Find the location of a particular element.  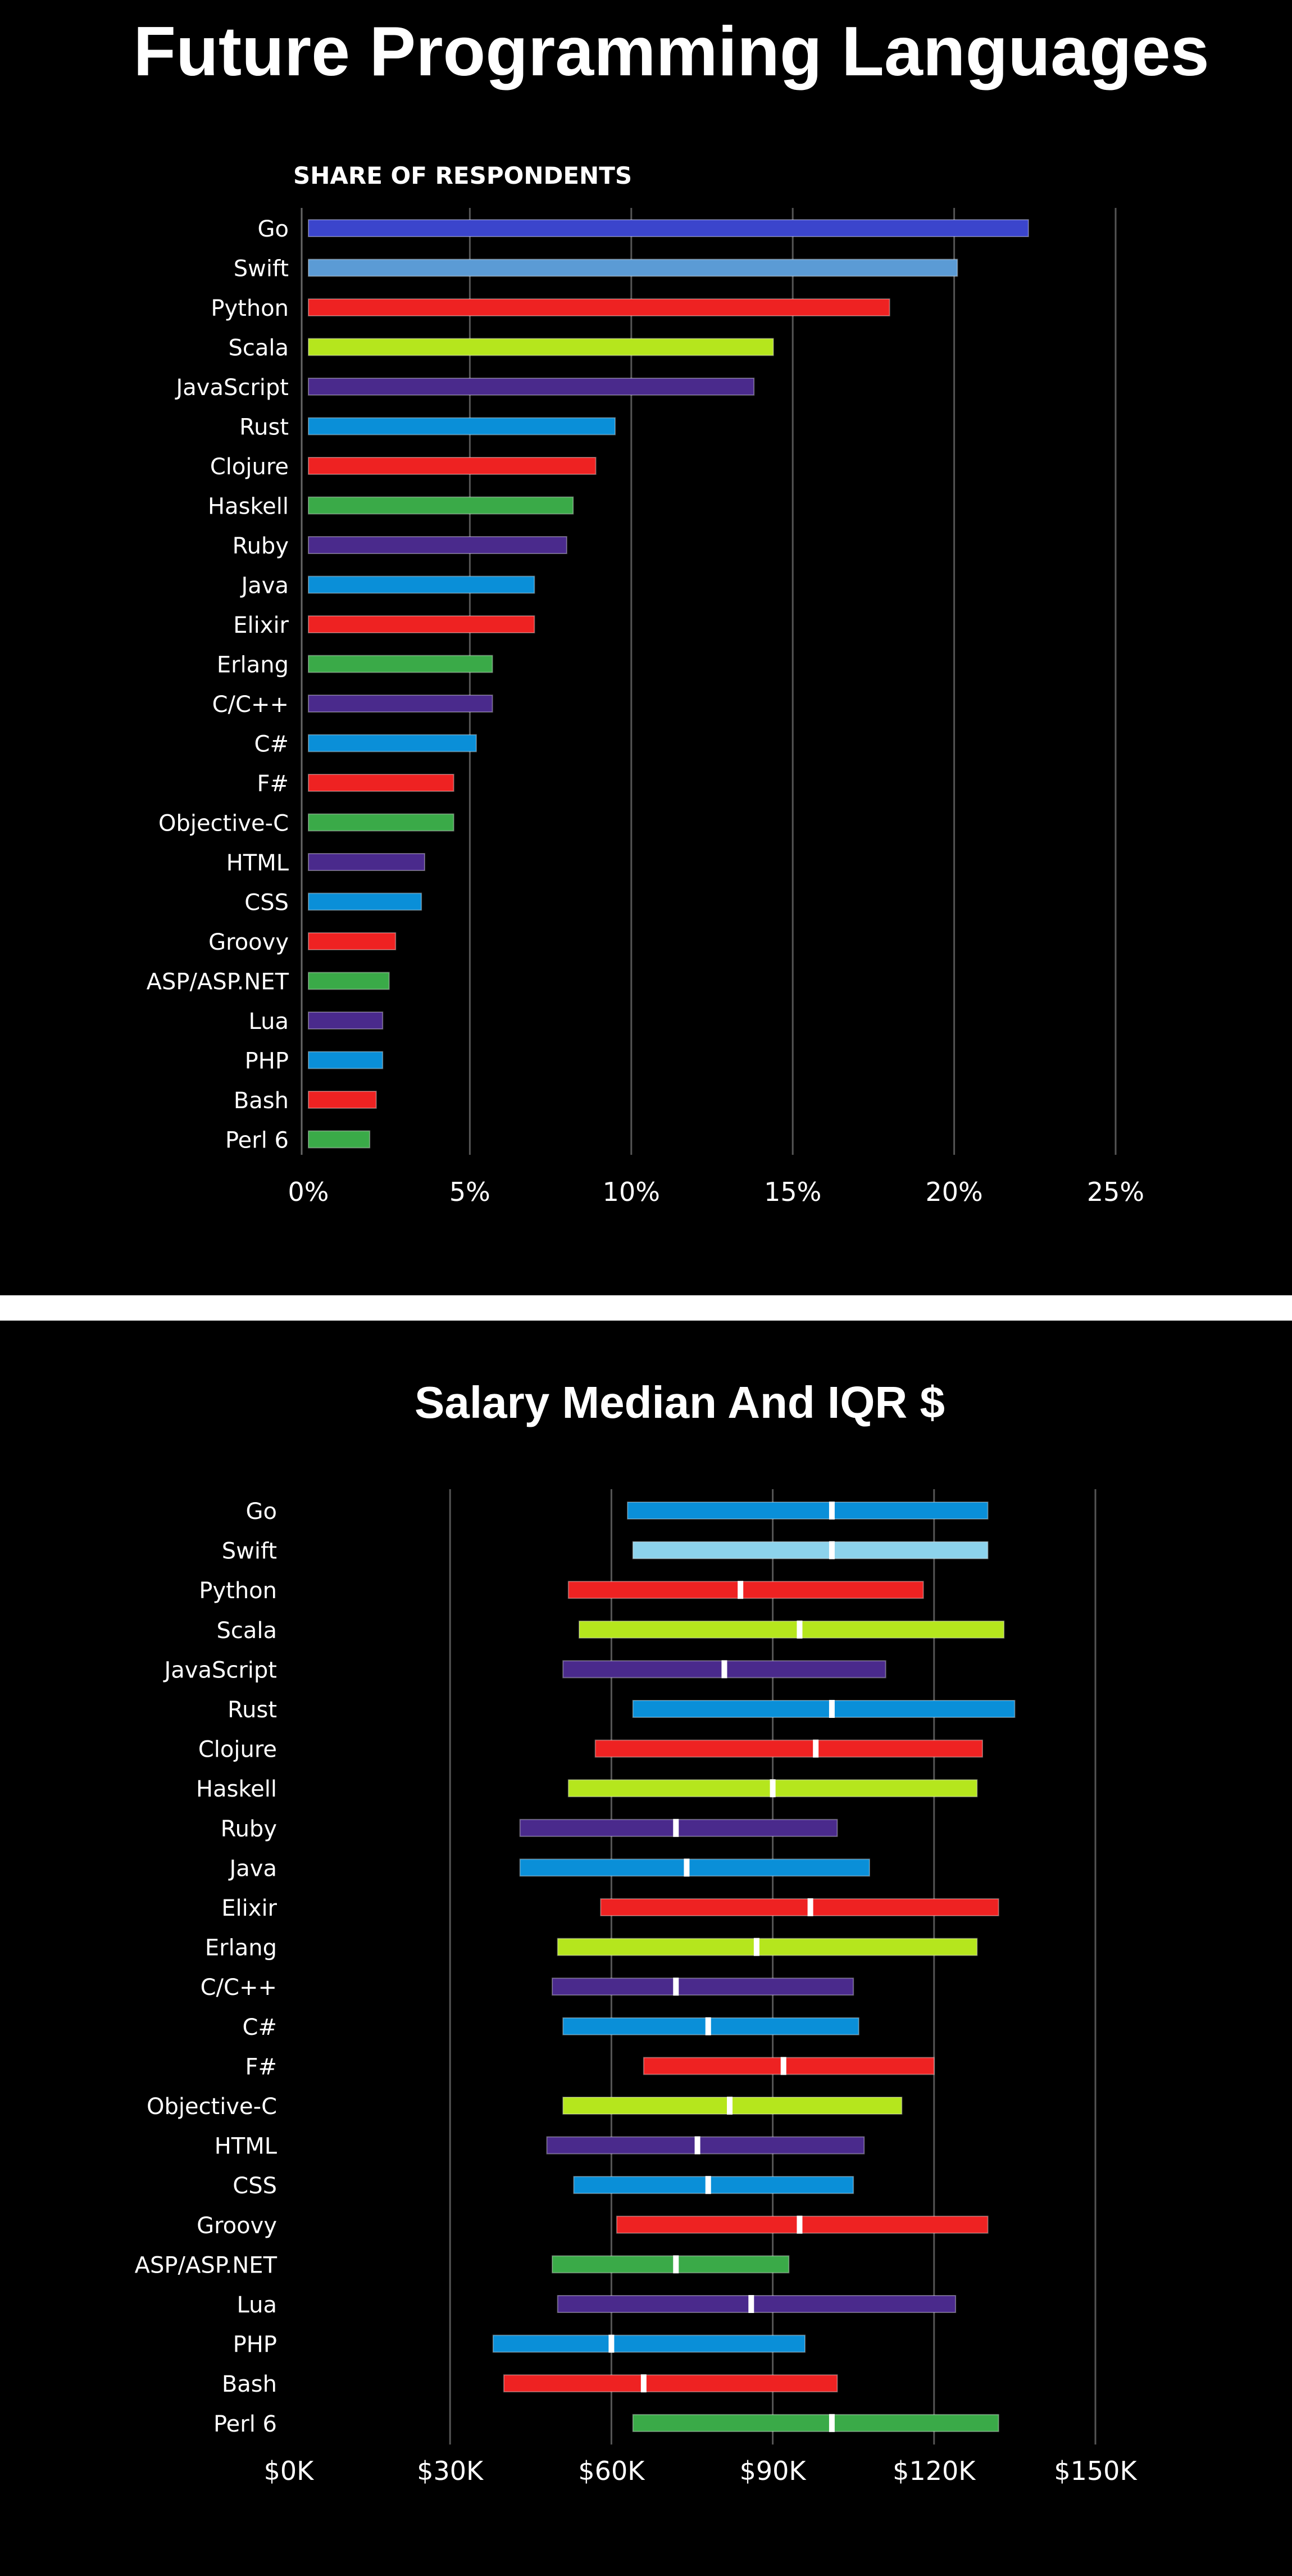

median-marker-javascript is located at coordinates (724, 1669).